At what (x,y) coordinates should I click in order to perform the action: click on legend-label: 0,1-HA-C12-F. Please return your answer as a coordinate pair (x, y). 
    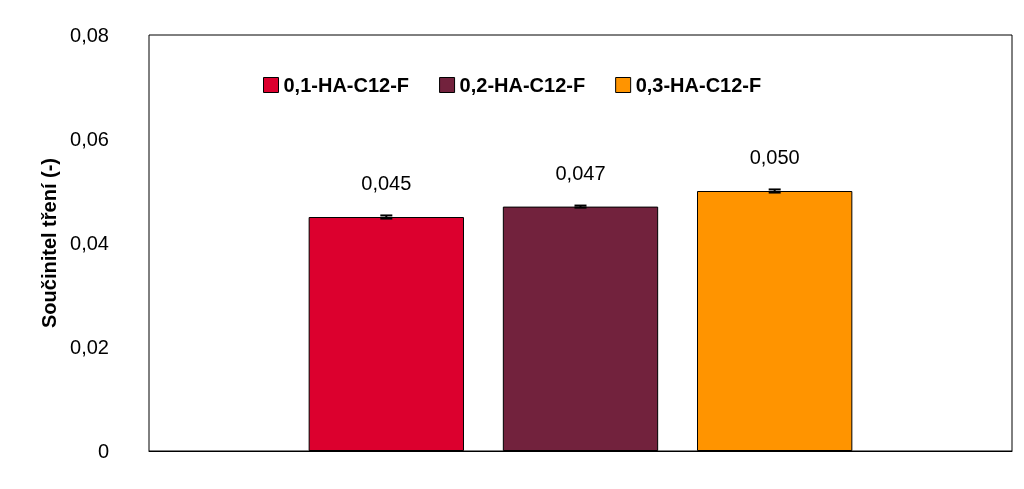
    Looking at the image, I should click on (346, 85).